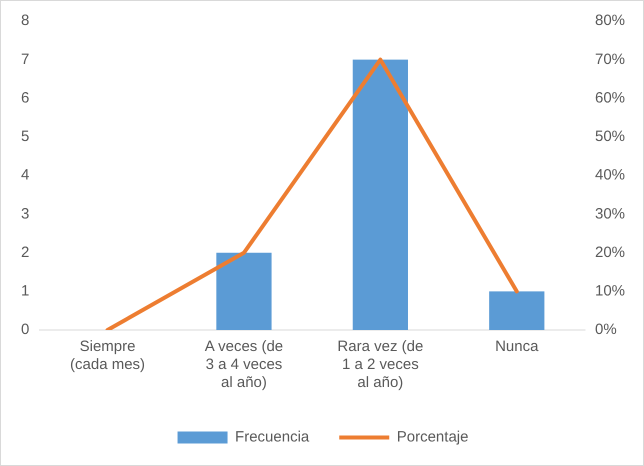 The height and width of the screenshot is (466, 644). I want to click on y2-tick-label: 80%, so click(610, 21).